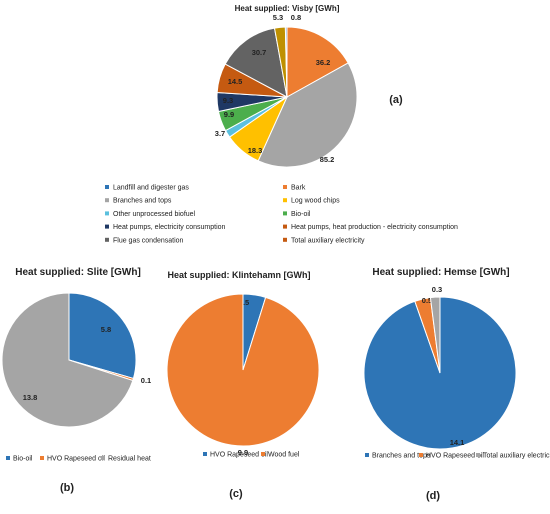 This screenshot has height=514, width=550. What do you see at coordinates (259, 52) in the screenshot?
I see `data-label: 30.7` at bounding box center [259, 52].